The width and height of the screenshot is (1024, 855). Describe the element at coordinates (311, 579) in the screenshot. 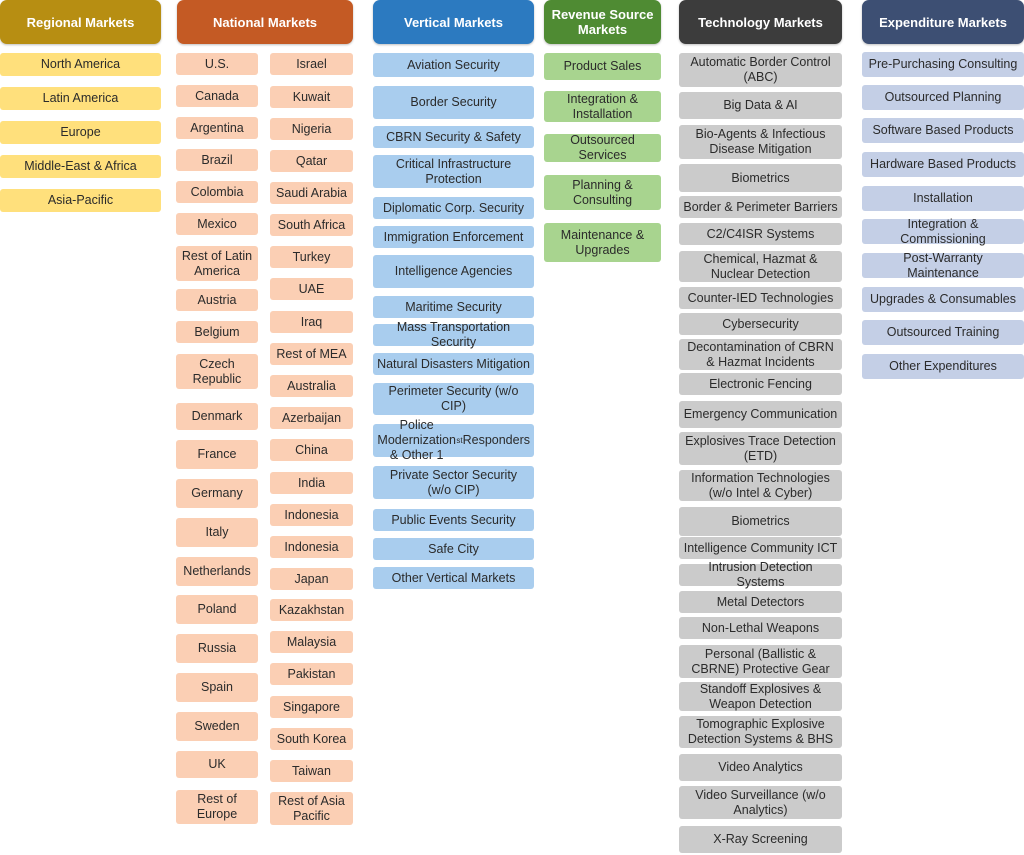

I see `market-item-japan: Japan` at that location.